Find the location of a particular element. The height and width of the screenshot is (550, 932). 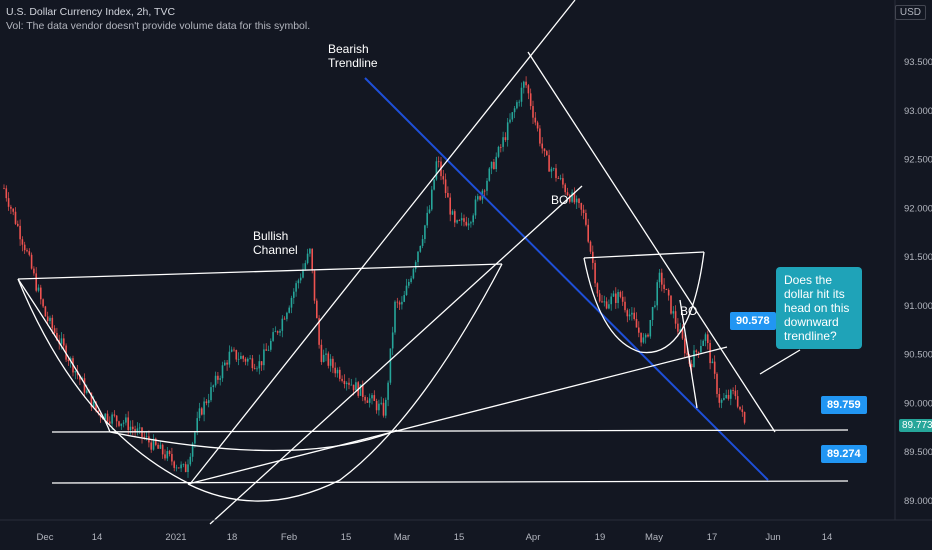

rising-trendline is located at coordinates (457, 415).